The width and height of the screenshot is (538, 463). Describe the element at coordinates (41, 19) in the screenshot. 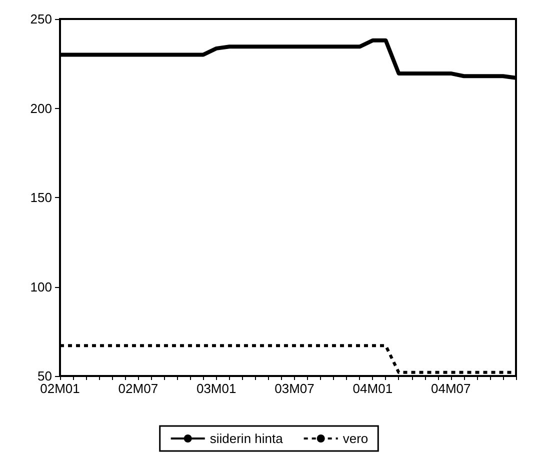

I see `y-tick-label: 250` at that location.